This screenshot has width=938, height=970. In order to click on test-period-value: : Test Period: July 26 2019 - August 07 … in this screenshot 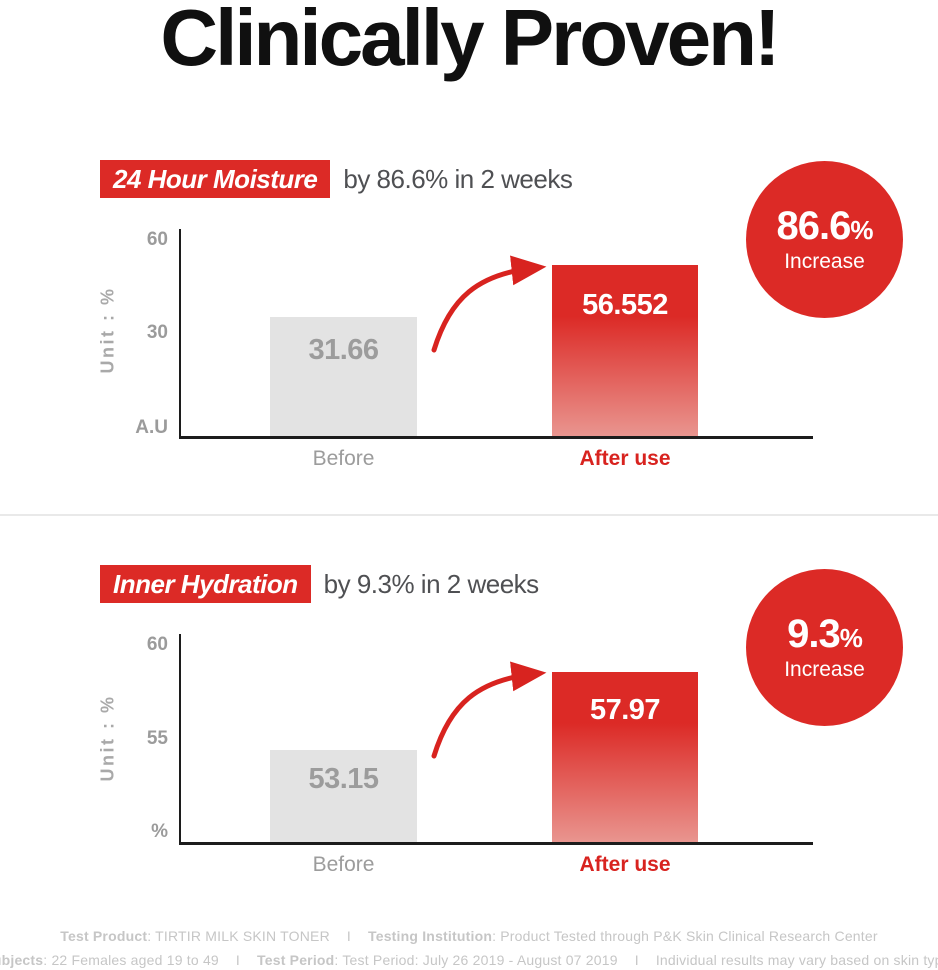, I will do `click(476, 960)`.